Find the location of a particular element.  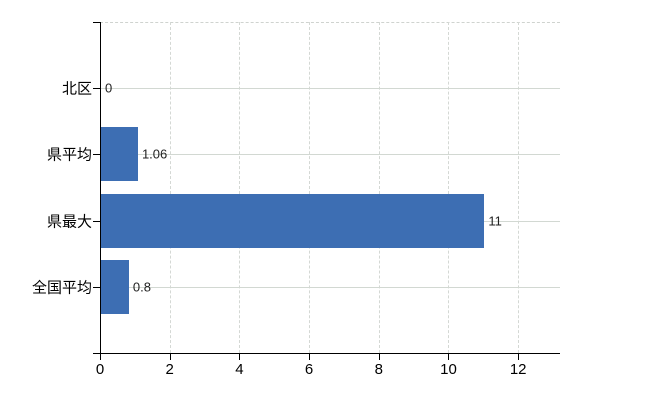

category-label: 県最大 is located at coordinates (69, 222).